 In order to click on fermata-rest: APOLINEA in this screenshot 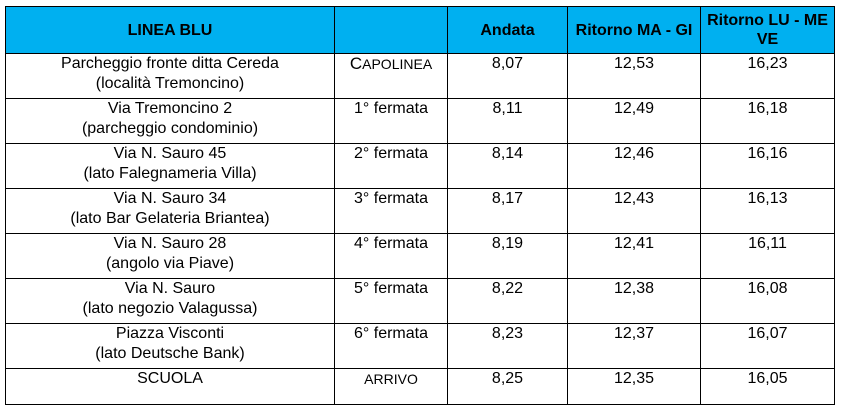, I will do `click(397, 64)`.